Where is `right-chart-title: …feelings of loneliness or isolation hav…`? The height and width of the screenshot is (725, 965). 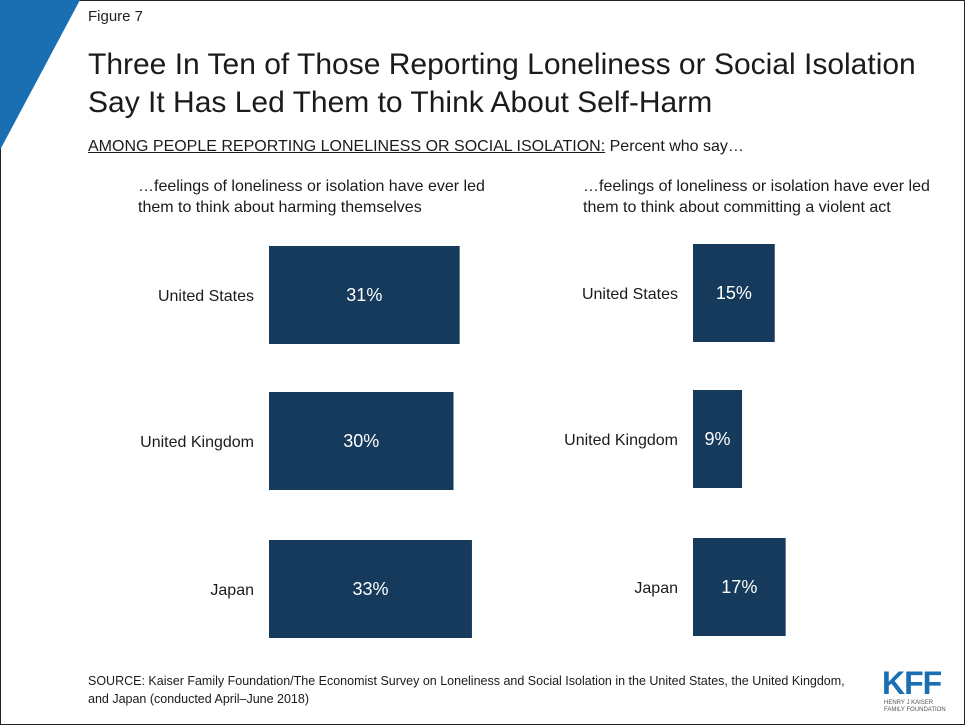
right-chart-title: …feelings of loneliness or isolation hav… is located at coordinates (756, 197).